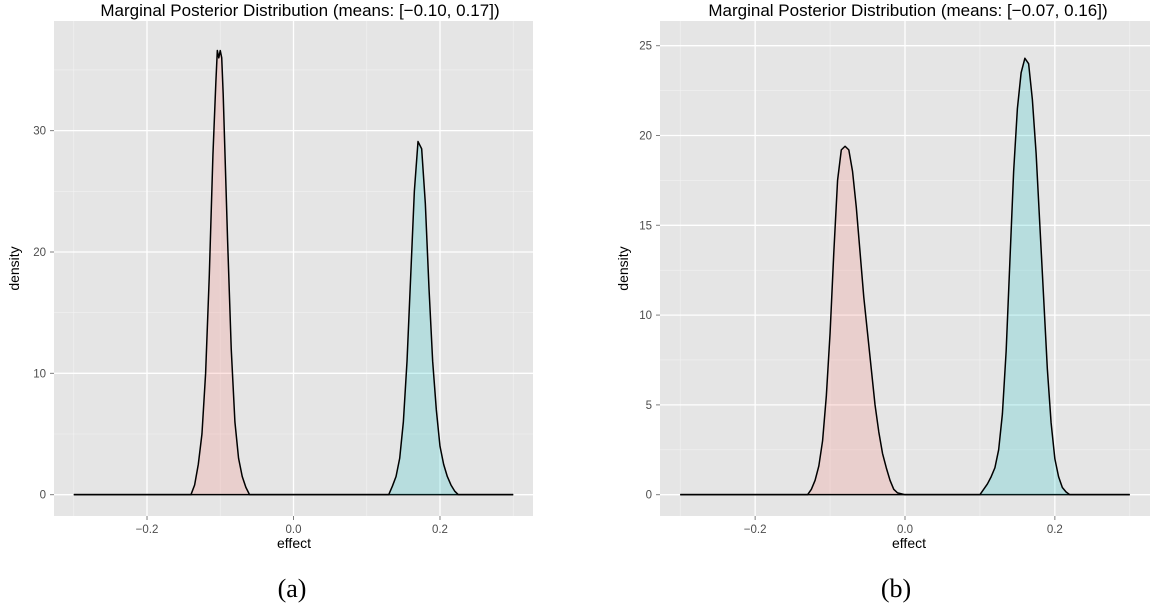  I want to click on y-tick-label: 15, so click(645, 226).